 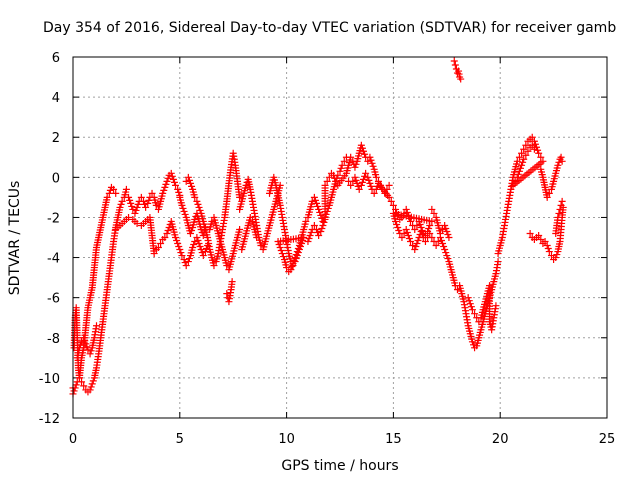 What do you see at coordinates (53, 218) in the screenshot?
I see `y-tick-label: -2` at bounding box center [53, 218].